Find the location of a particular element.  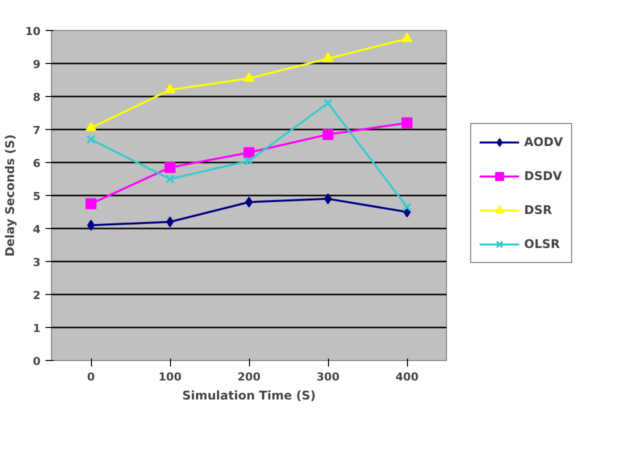

y-tick-label: 6 is located at coordinates (36, 163).